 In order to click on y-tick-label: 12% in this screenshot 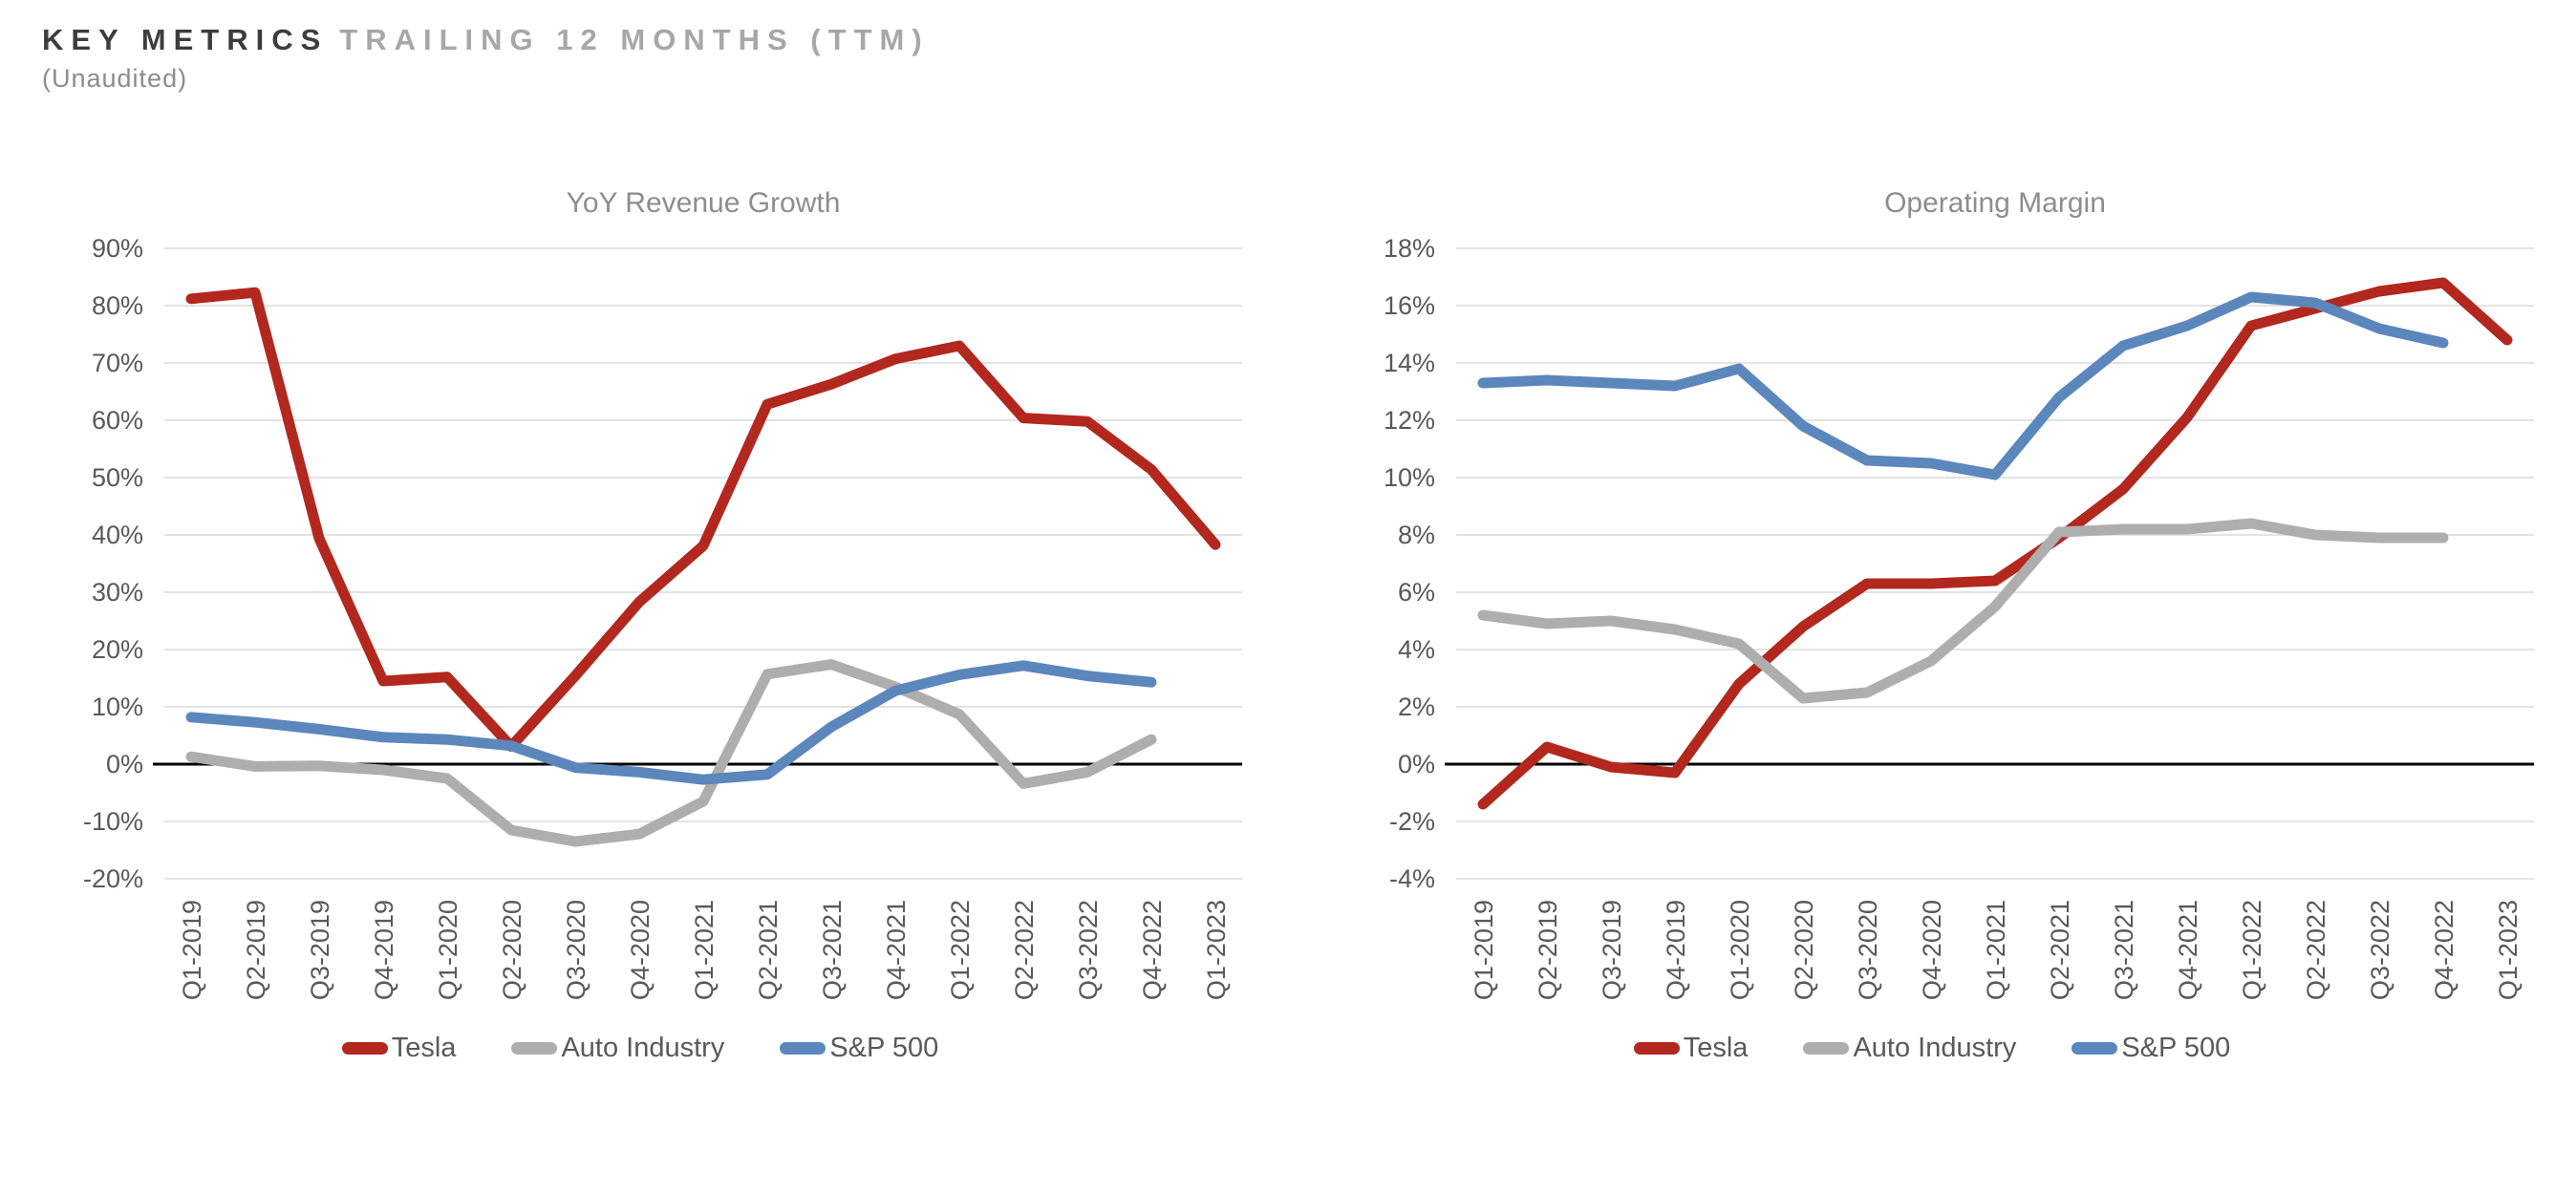, I will do `click(1409, 420)`.